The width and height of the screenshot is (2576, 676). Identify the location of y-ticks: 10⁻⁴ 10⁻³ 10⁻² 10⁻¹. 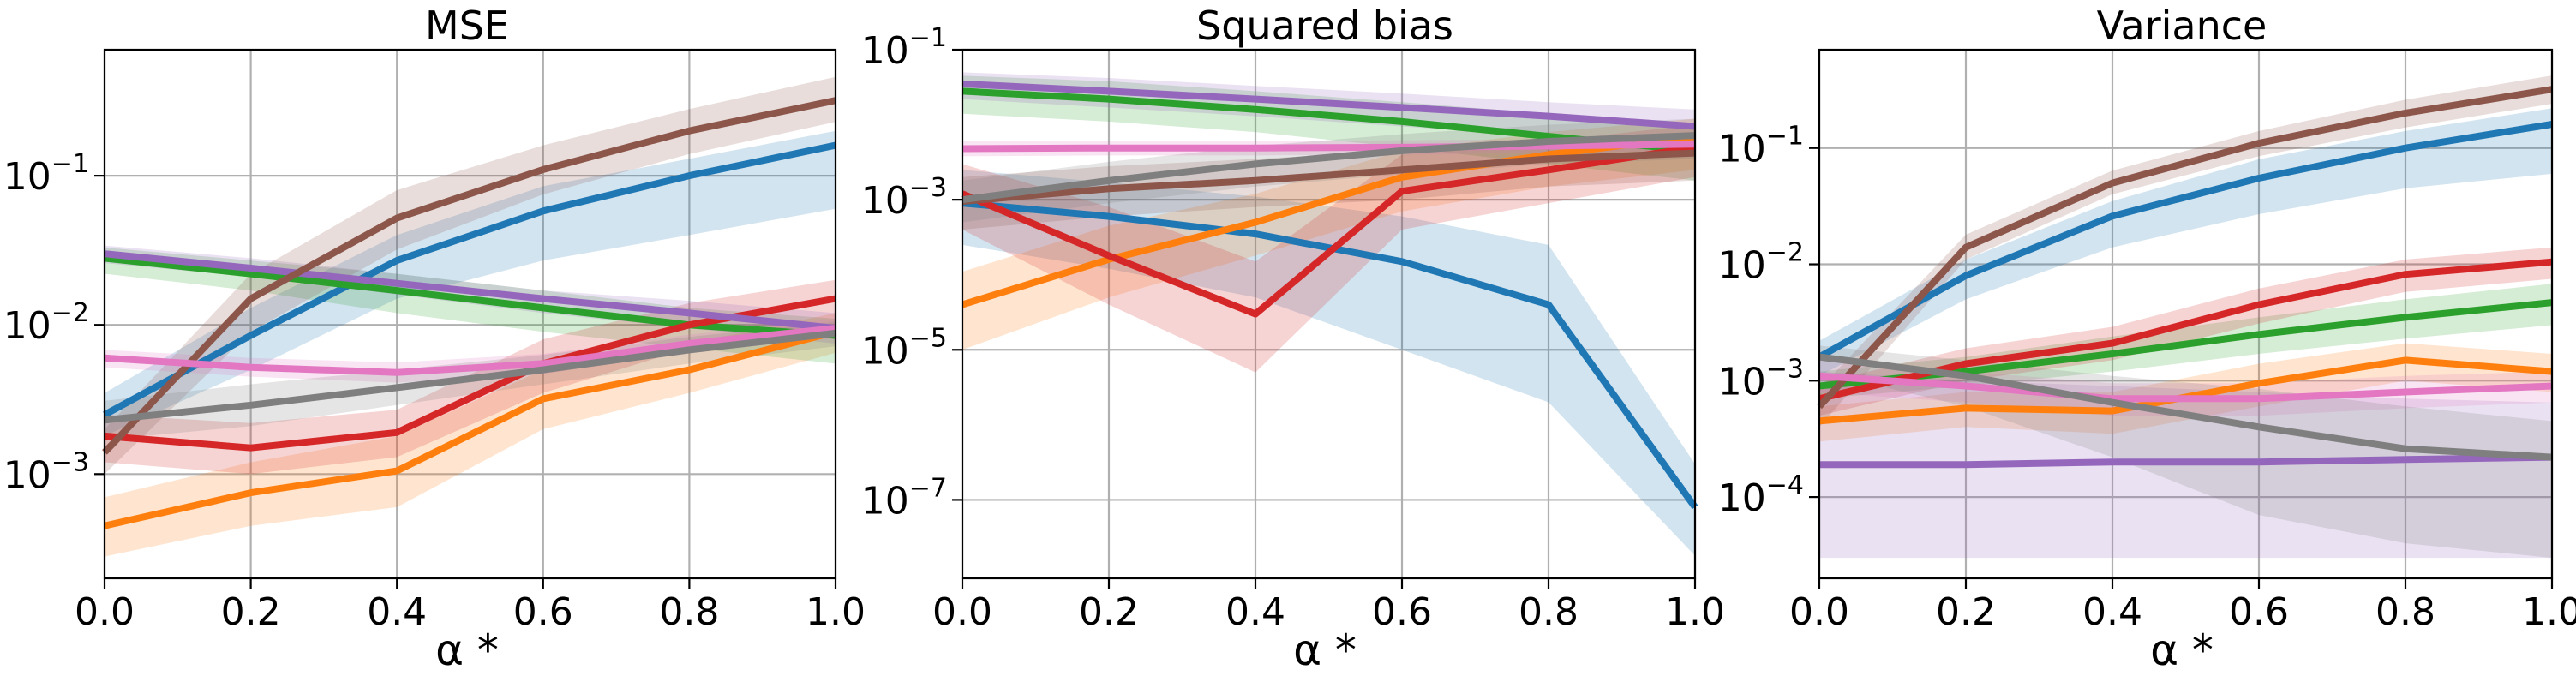
(1768, 321).